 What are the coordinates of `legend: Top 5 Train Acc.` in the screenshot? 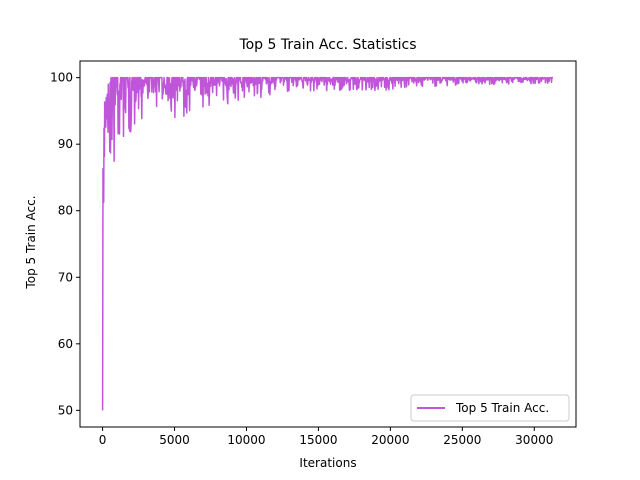 It's located at (490, 408).